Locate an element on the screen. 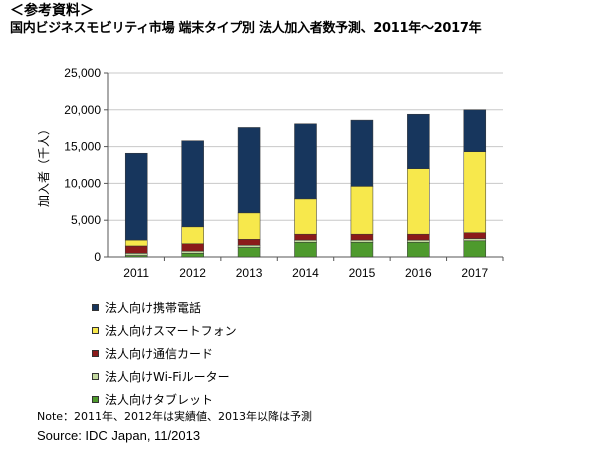  legend-item: 法人向け携帯電話 is located at coordinates (164, 307).